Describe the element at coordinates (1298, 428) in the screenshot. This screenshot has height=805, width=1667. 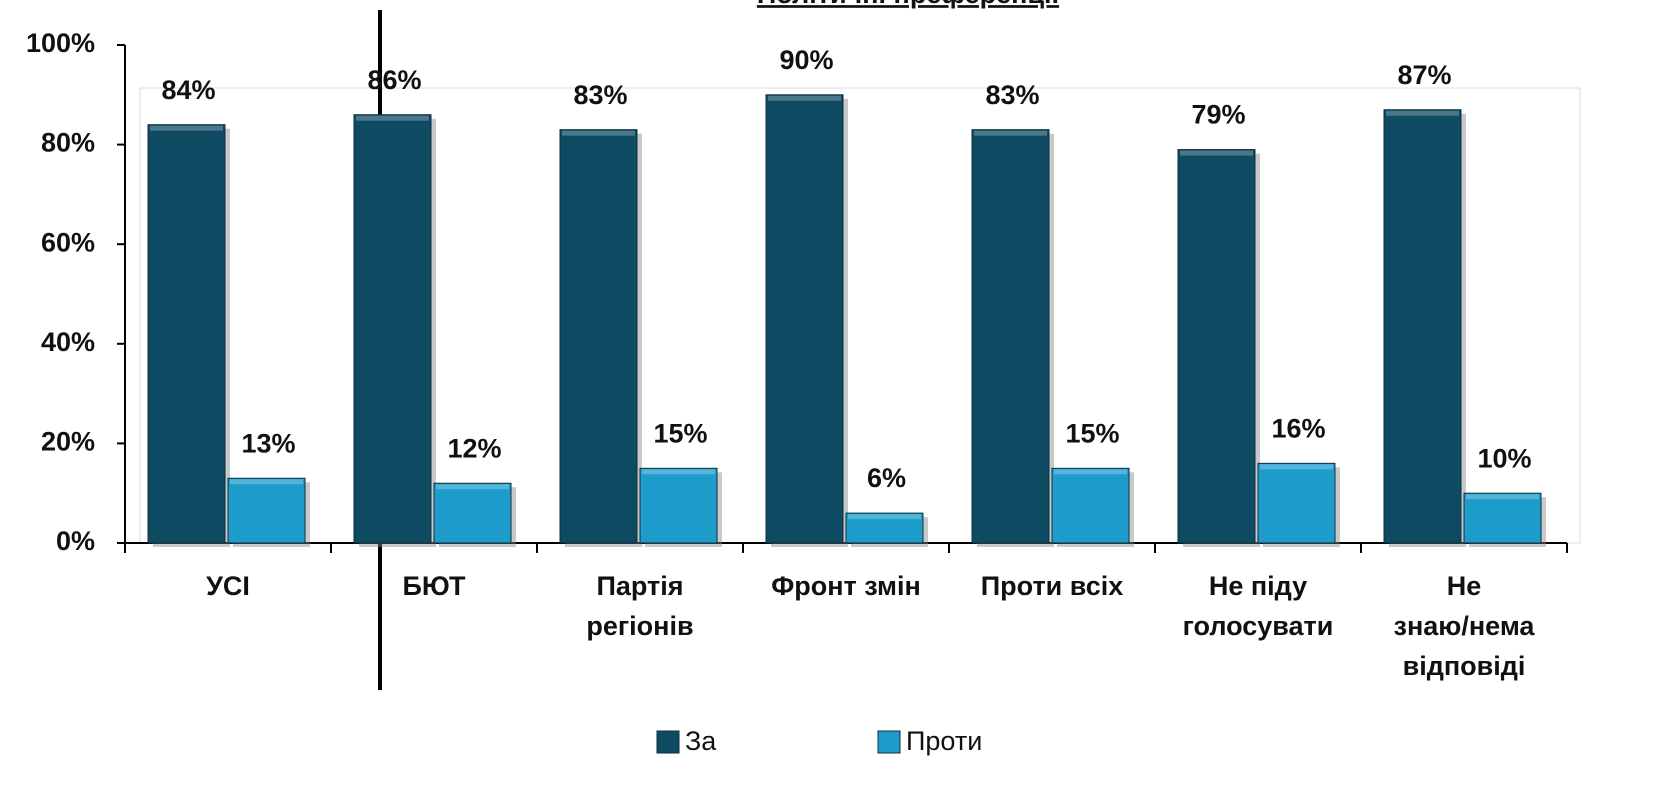
I see `value-label: 16%` at that location.